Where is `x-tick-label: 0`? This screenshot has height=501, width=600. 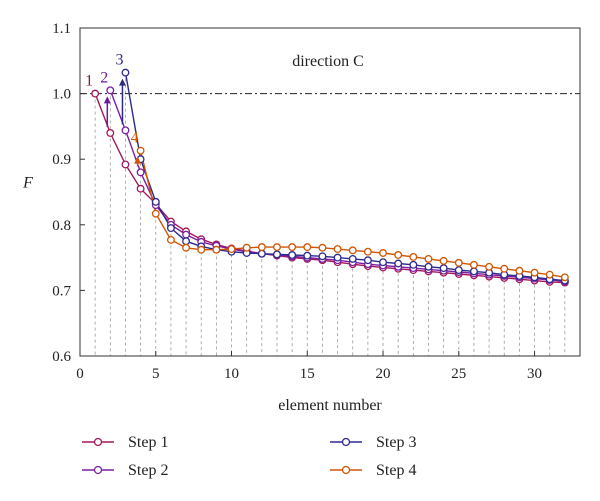 x-tick-label: 0 is located at coordinates (80, 374).